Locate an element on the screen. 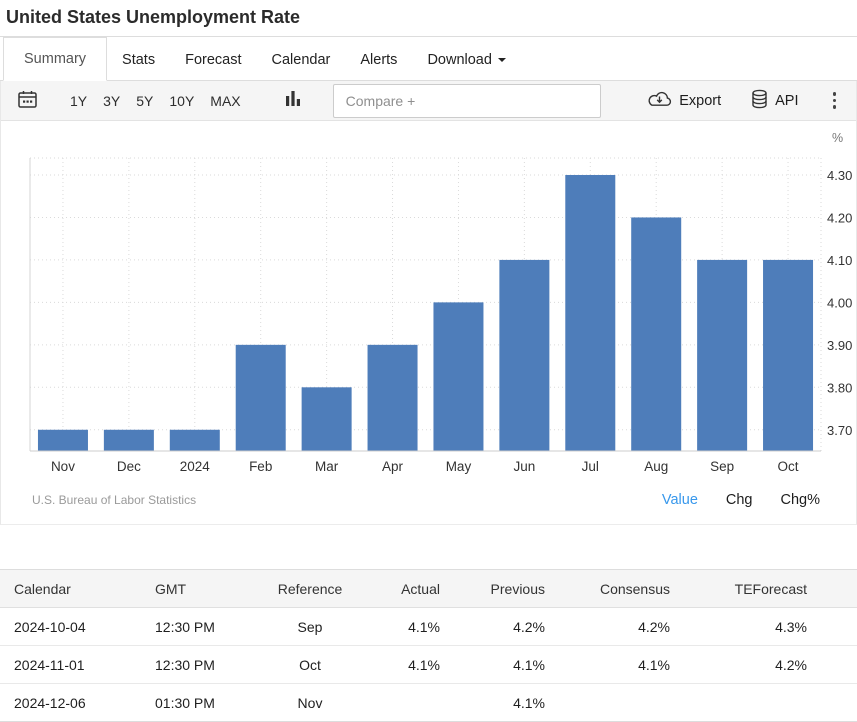 The width and height of the screenshot is (857, 722). api-button: API is located at coordinates (775, 100).